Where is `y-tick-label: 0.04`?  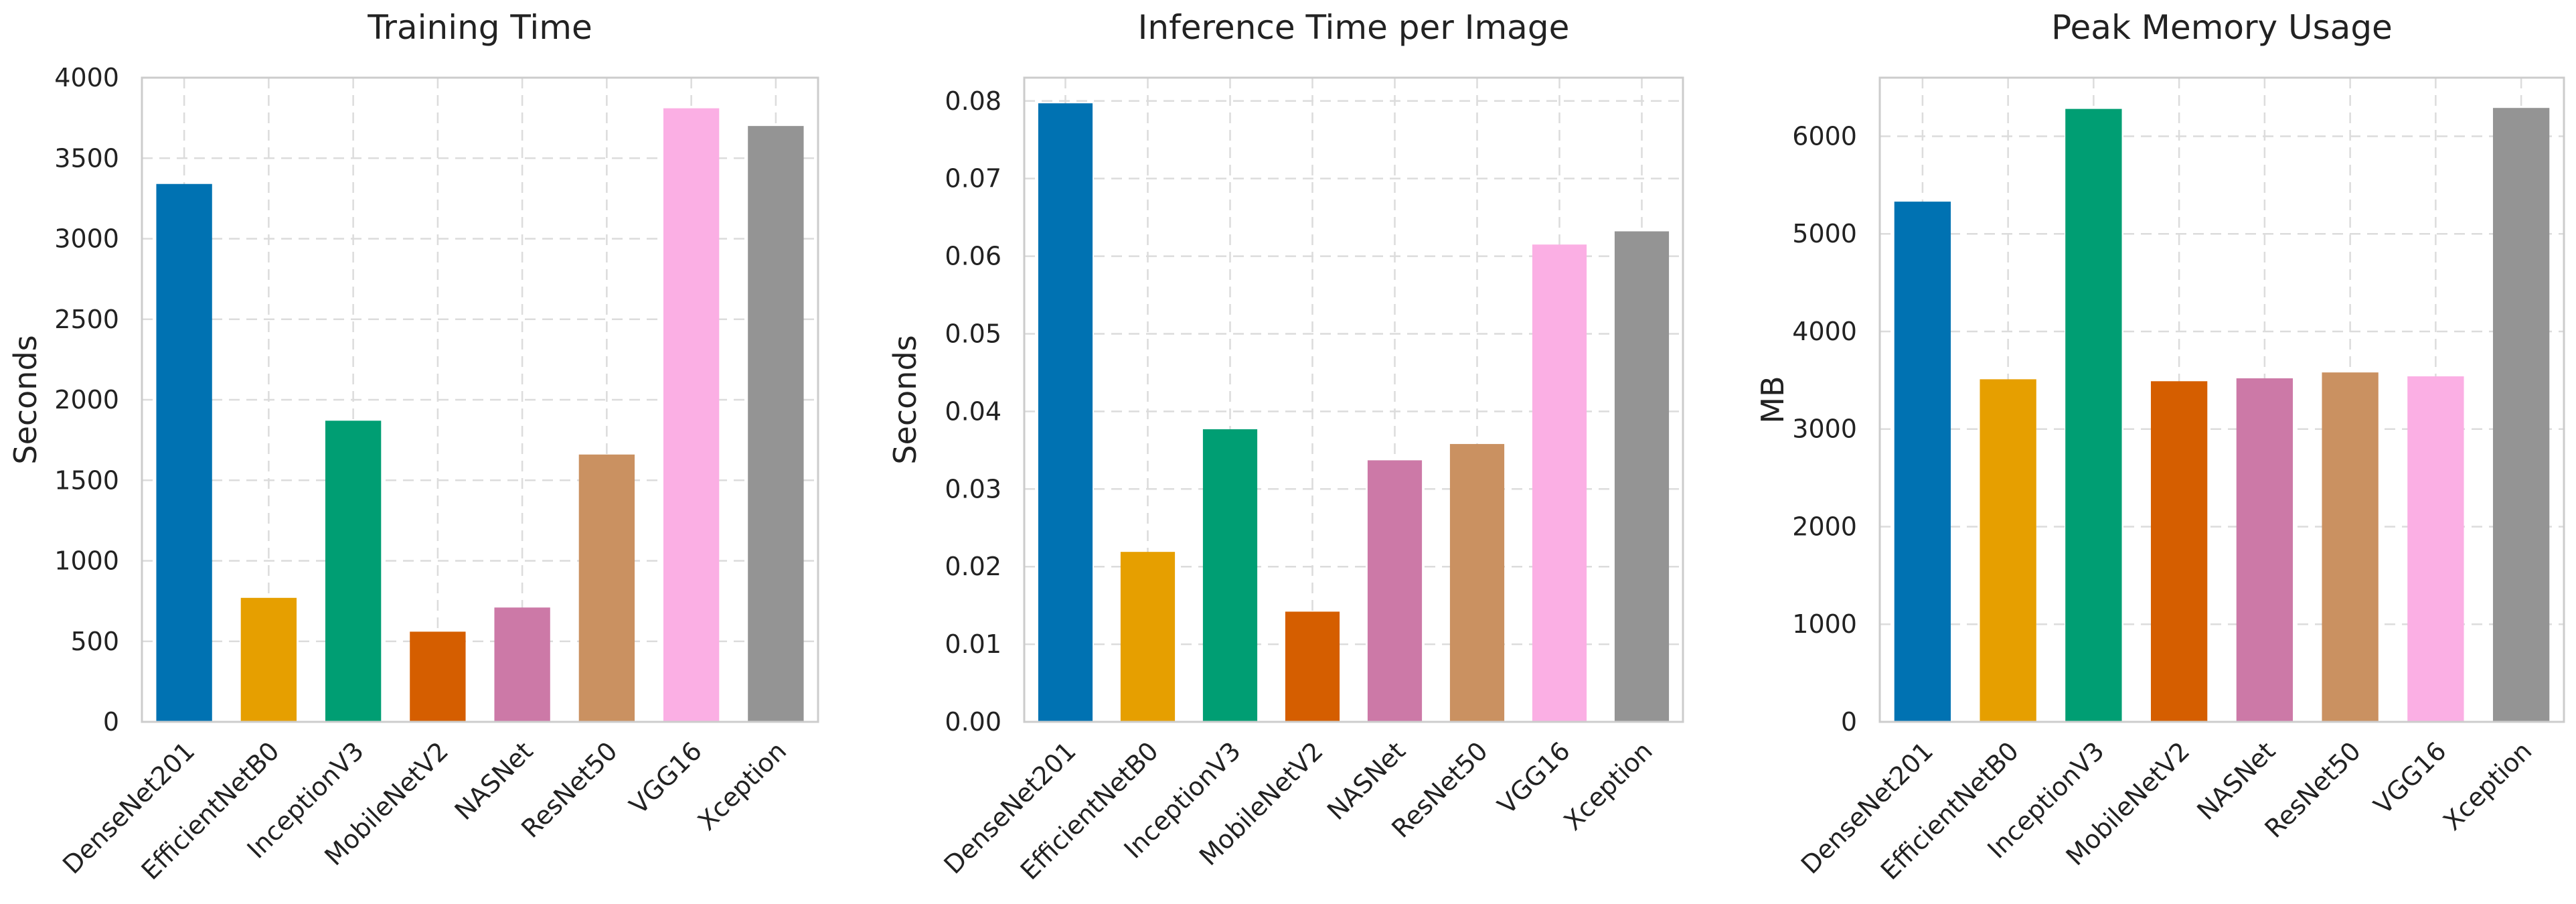 y-tick-label: 0.04 is located at coordinates (973, 411).